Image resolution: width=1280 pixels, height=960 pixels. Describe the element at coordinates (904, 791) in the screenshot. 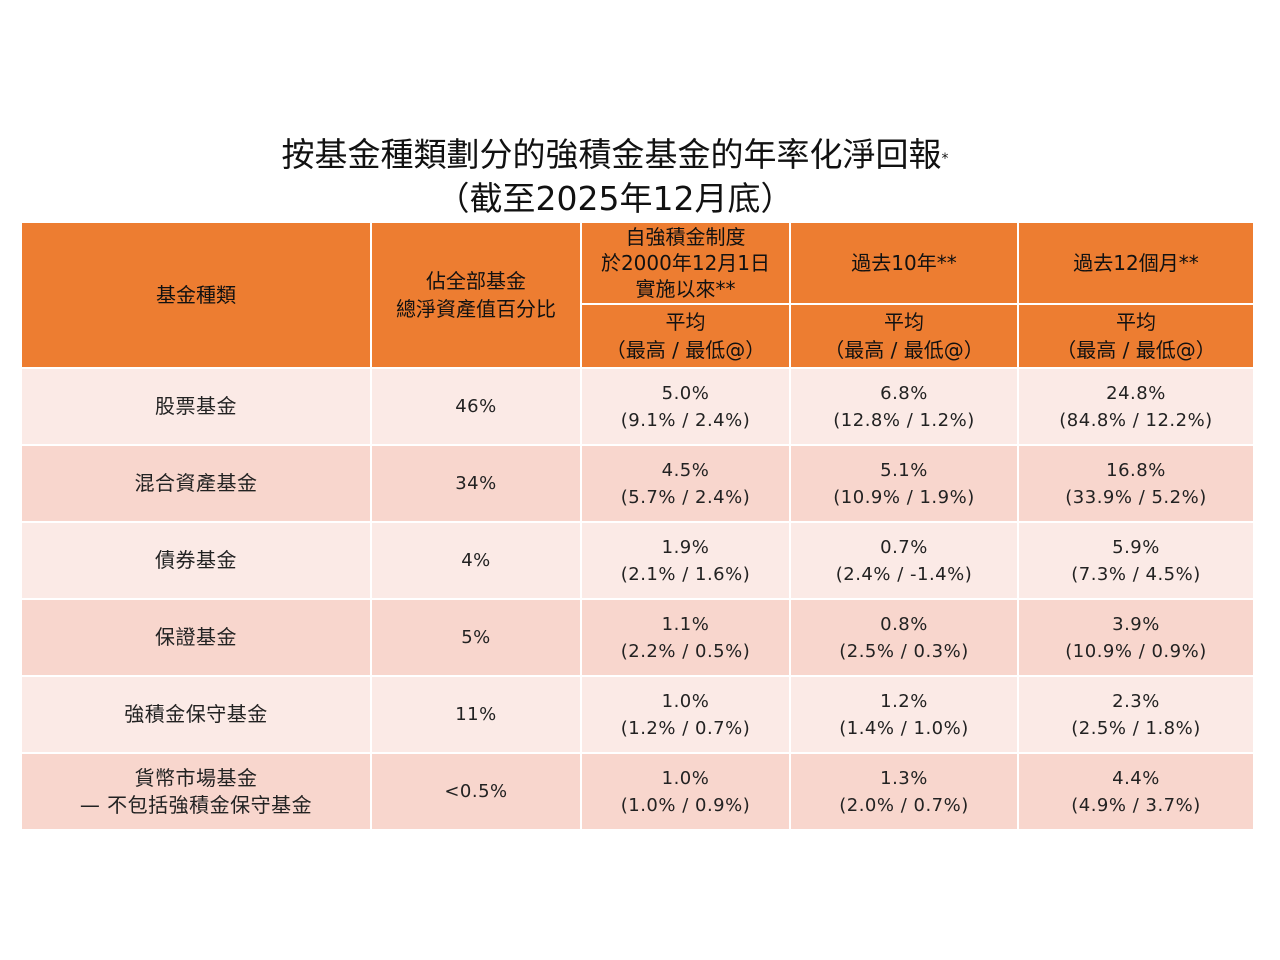

I see `return-cell: 1.3% (2.0% / 0.7%)` at that location.